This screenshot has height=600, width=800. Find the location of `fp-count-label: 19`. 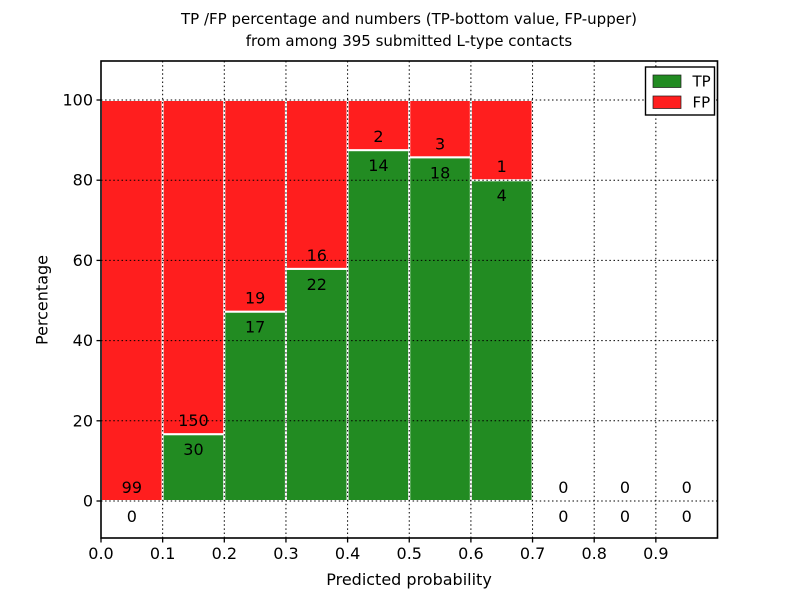

fp-count-label: 19 is located at coordinates (255, 298).